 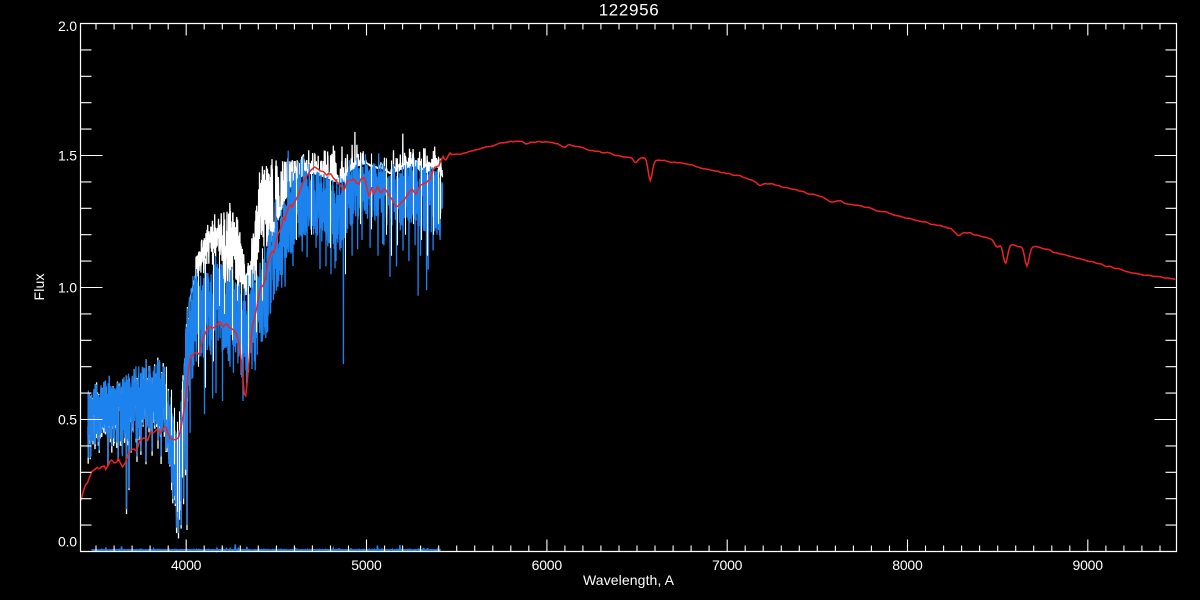 What do you see at coordinates (67, 420) in the screenshot?
I see `svg-text: 0.5` at bounding box center [67, 420].